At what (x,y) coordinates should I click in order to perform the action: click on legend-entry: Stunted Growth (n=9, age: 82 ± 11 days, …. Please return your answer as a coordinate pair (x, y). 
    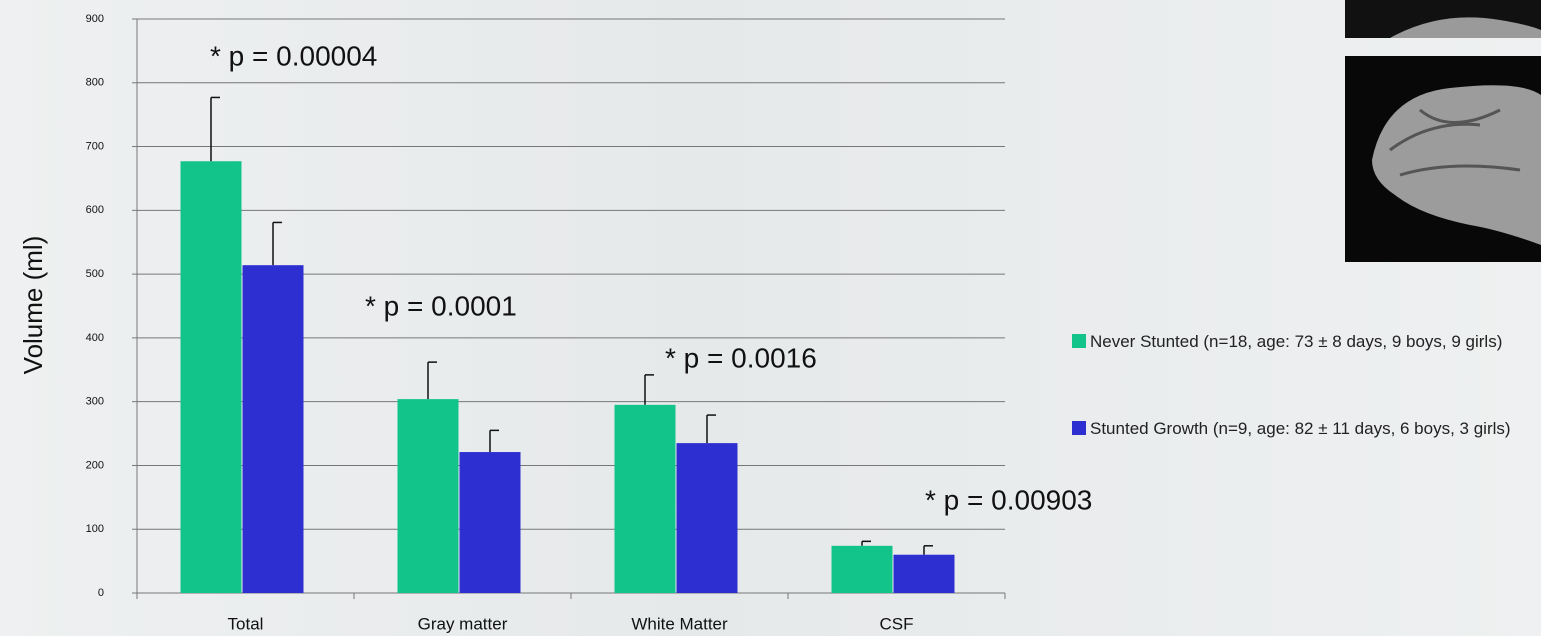
    Looking at the image, I should click on (1302, 428).